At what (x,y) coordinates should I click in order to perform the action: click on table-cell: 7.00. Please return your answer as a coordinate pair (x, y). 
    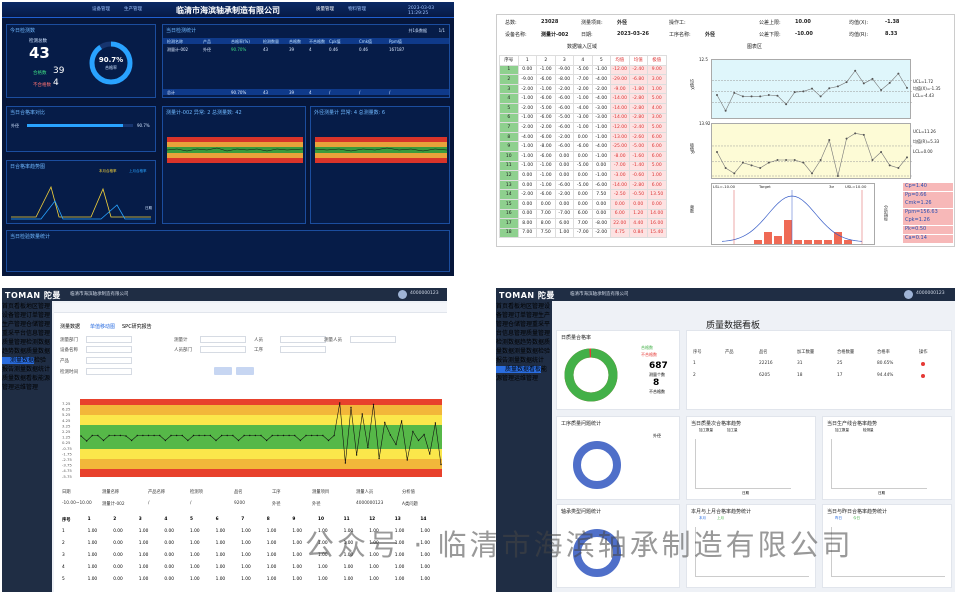
    Looking at the image, I should click on (527, 233).